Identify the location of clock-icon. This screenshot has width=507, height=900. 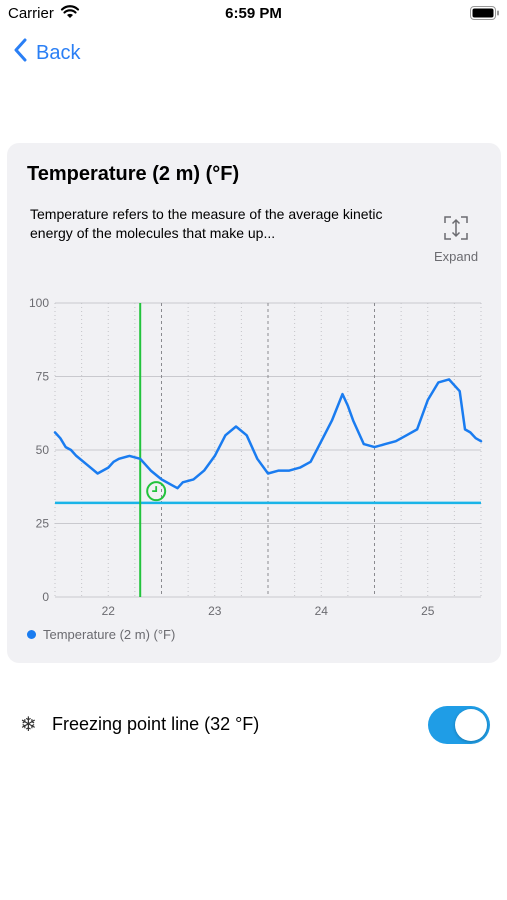
(156, 491).